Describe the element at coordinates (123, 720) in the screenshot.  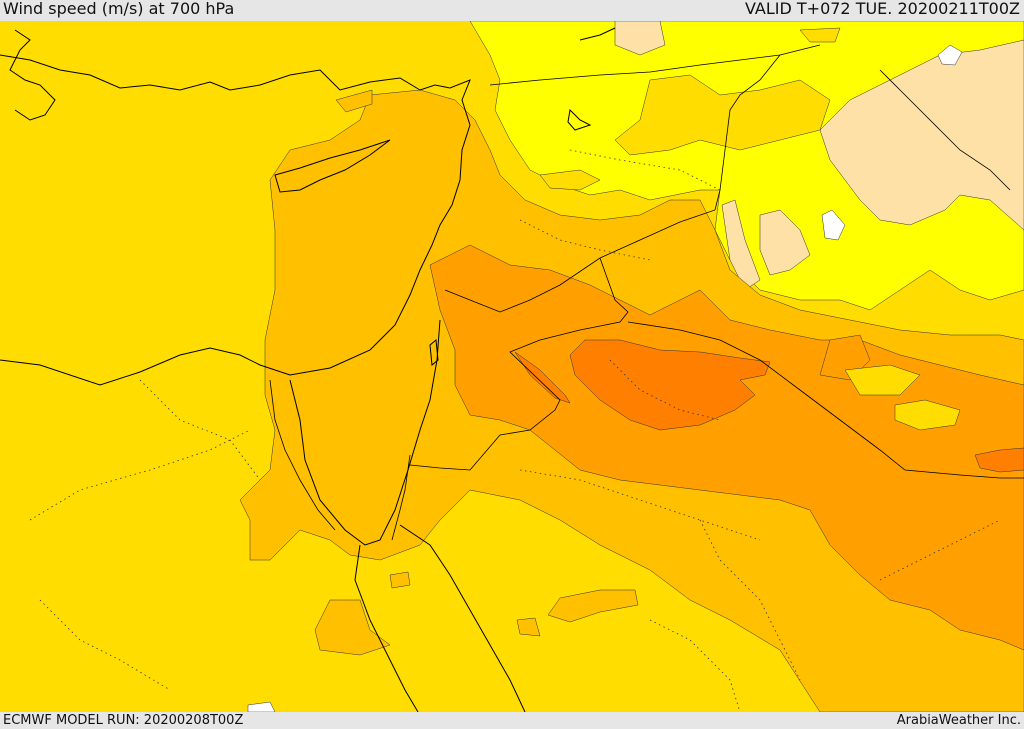
I see `model-run: ECMWF MODEL RUN: 20200208T00Z` at that location.